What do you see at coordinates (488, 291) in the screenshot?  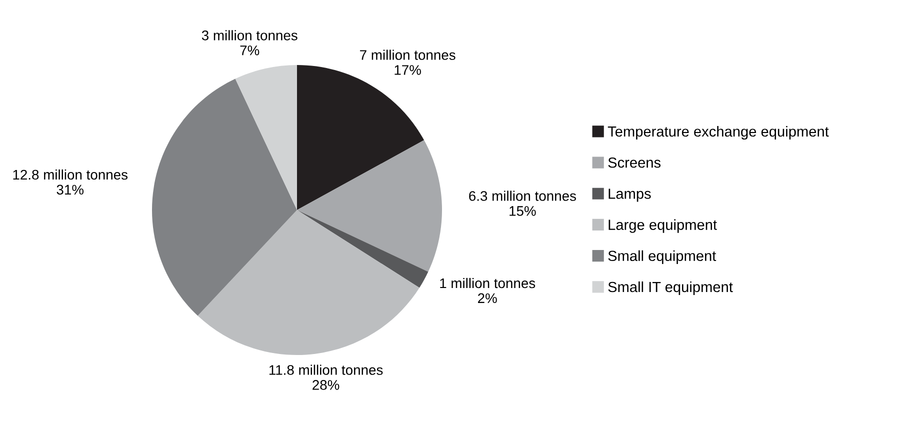 I see `data-label: 1 million tonnes 2%` at bounding box center [488, 291].